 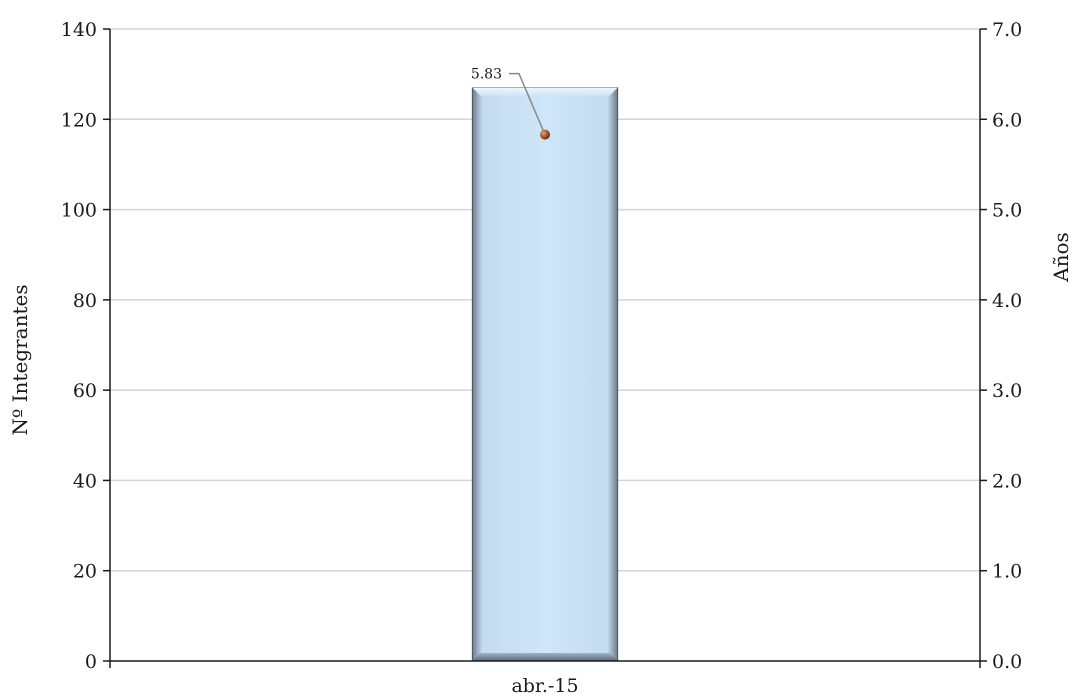 I want to click on y-right-tick-label: 6.0, so click(x=1007, y=120).